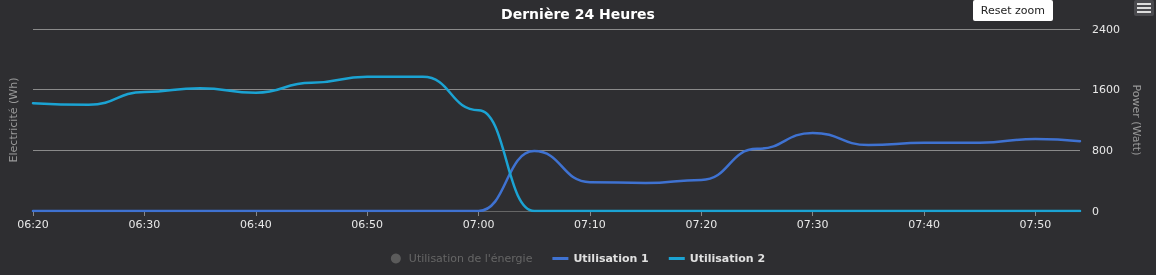 This screenshot has height=275, width=1156. Describe the element at coordinates (1095, 211) in the screenshot. I see `y2-tick-label: 0` at that location.